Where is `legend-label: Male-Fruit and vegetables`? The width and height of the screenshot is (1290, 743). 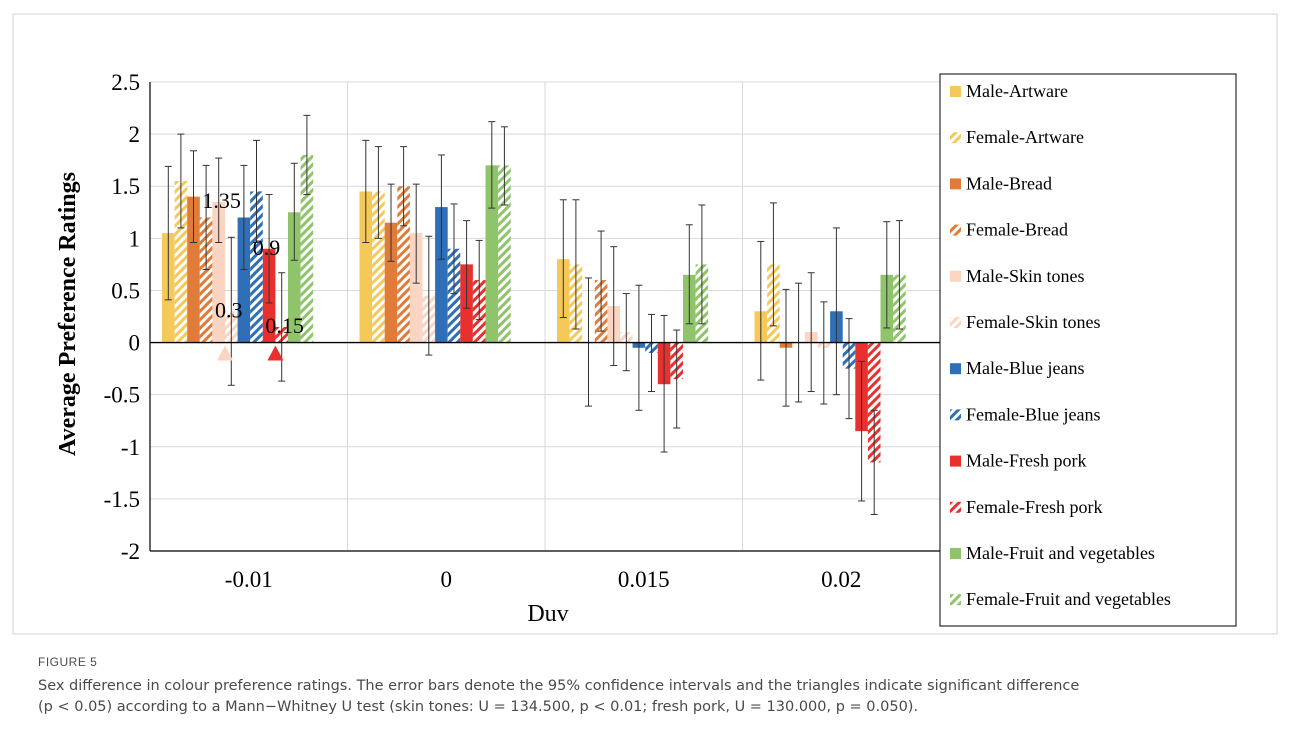 legend-label: Male-Fruit and vegetables is located at coordinates (1060, 553).